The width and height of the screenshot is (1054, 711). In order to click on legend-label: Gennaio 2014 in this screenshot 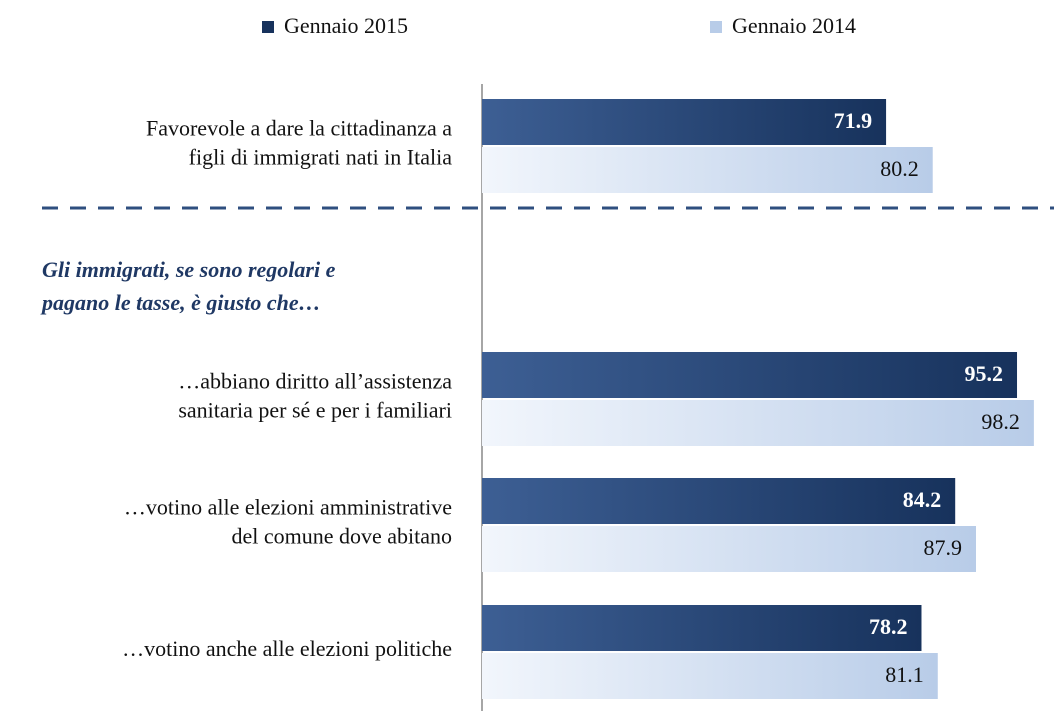, I will do `click(794, 25)`.